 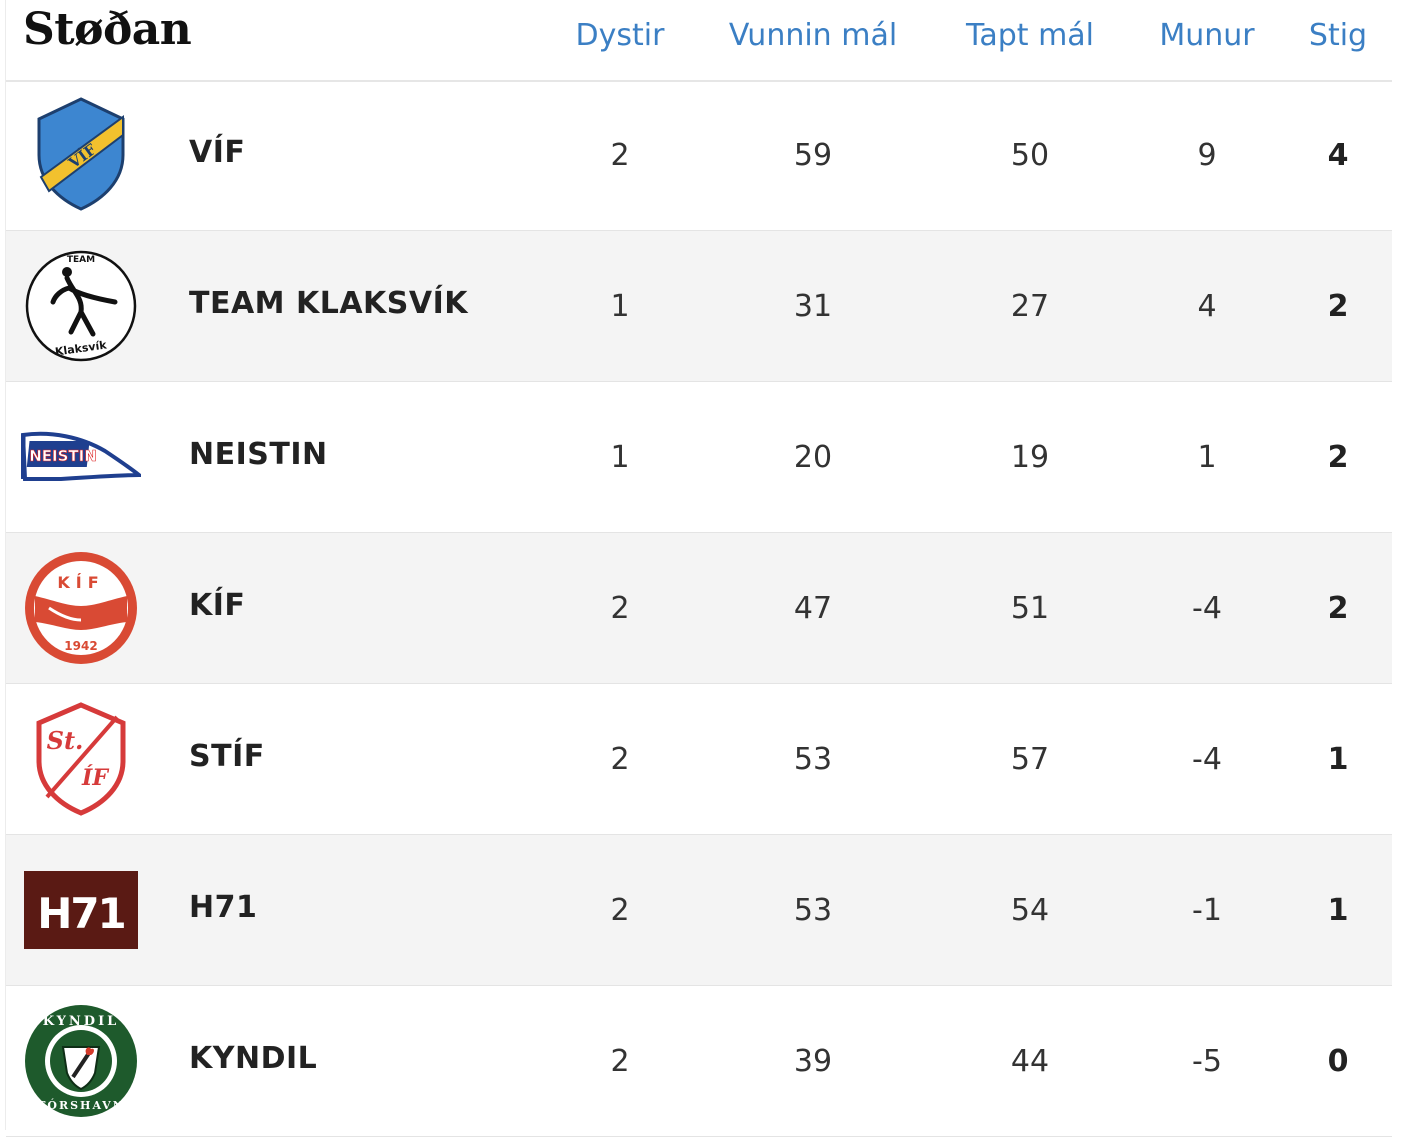 I want to click on table-row: KYNDIL TÓRSHAVN KYNDIL 2 39 44 -5 0, so click(x=699, y=1061).